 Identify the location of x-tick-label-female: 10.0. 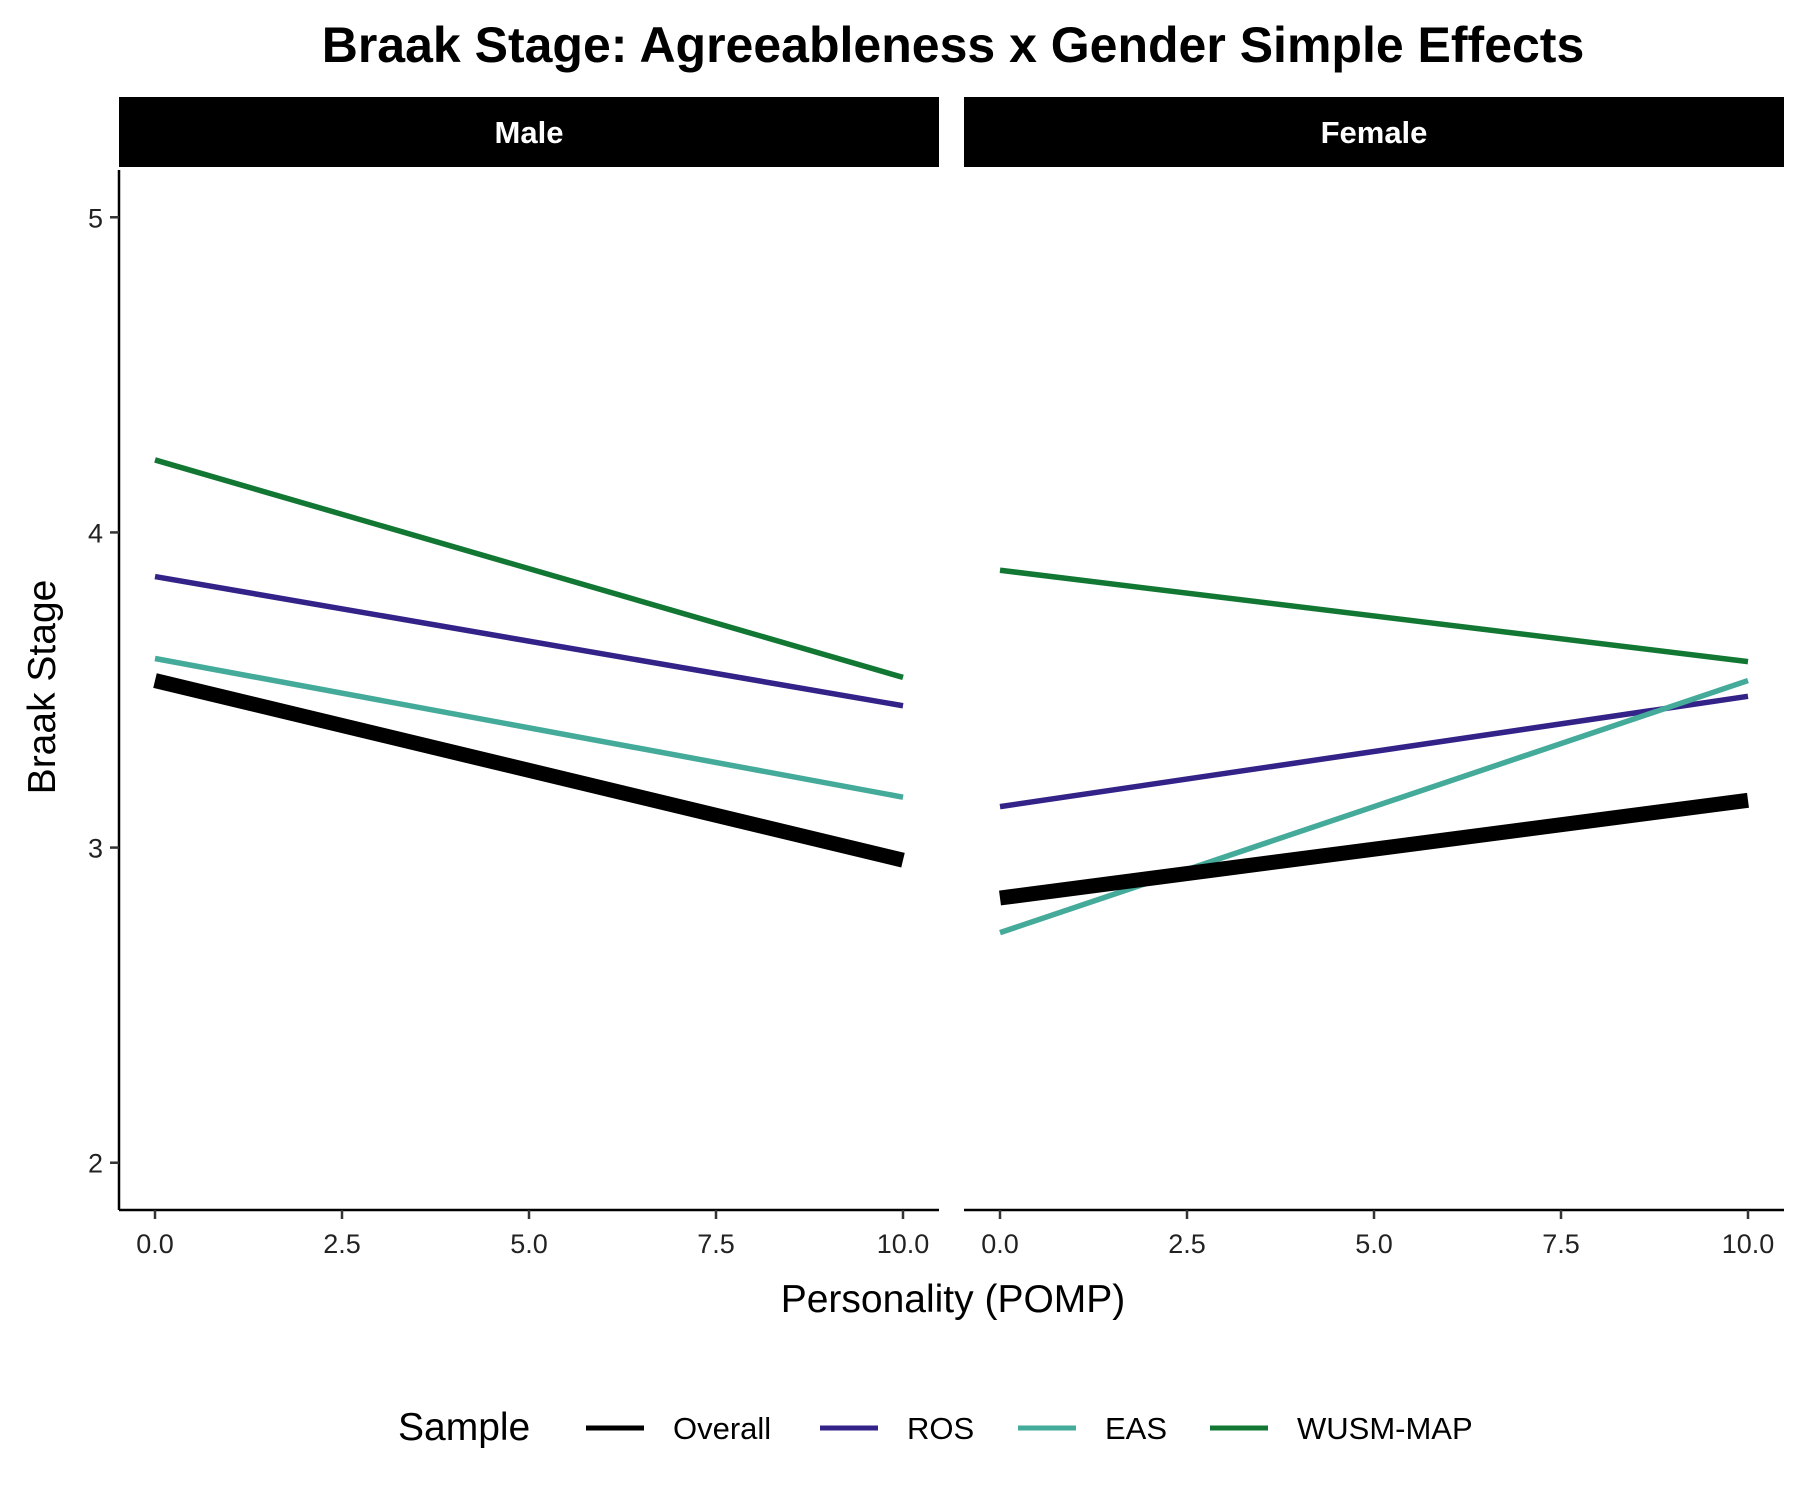
(1748, 1244).